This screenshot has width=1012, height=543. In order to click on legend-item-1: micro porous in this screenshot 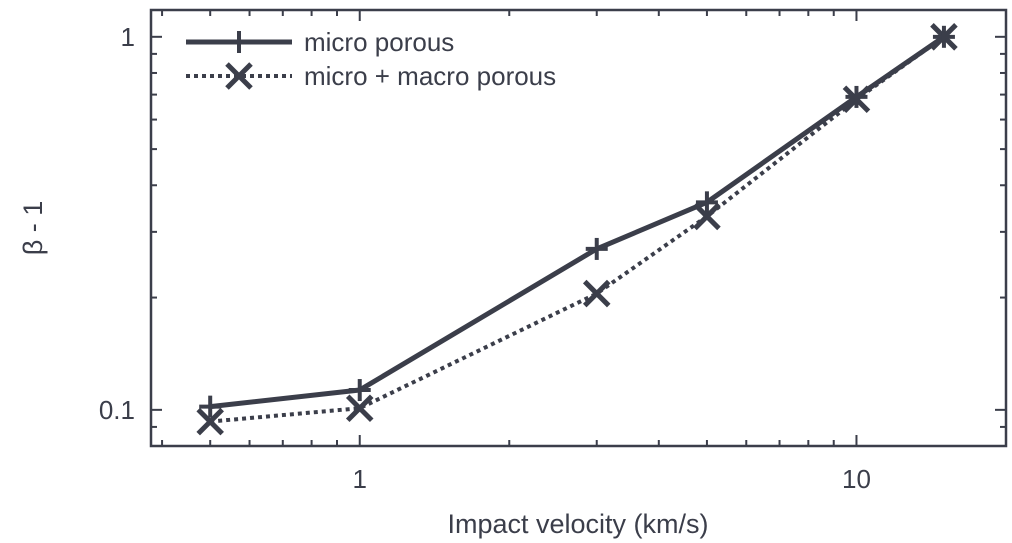, I will do `click(320, 42)`.